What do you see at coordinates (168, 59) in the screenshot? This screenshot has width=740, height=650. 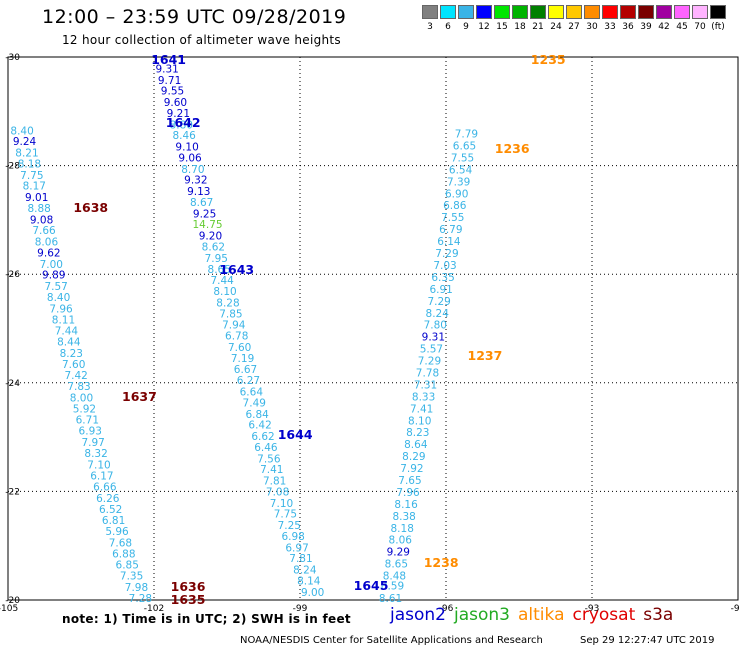 I see `pass-time-label: 1641` at bounding box center [168, 59].